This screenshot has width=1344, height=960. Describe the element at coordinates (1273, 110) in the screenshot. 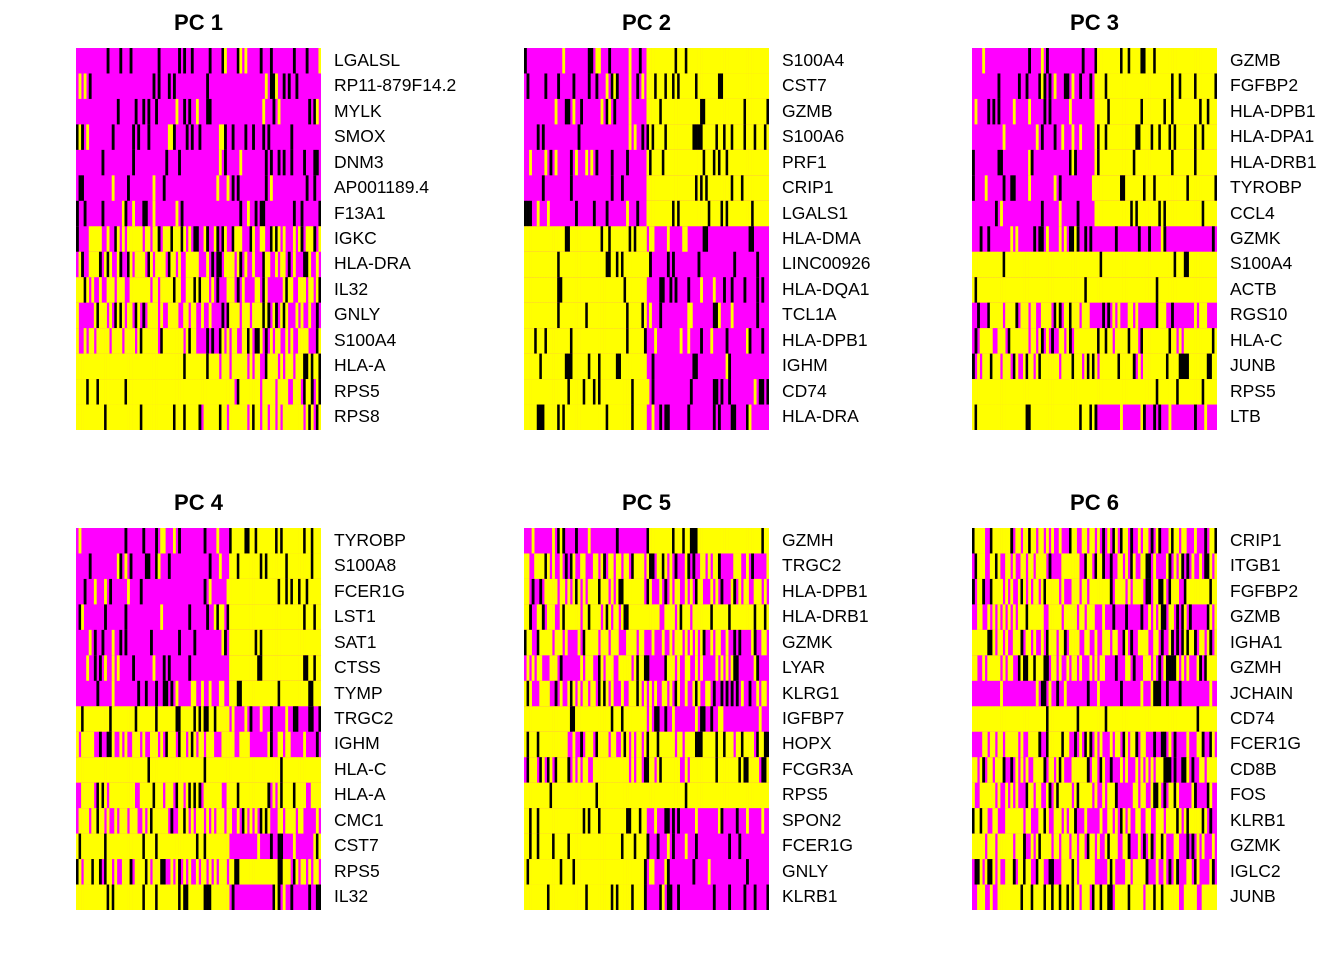

I see `gene-label: HLA-DPB1` at that location.